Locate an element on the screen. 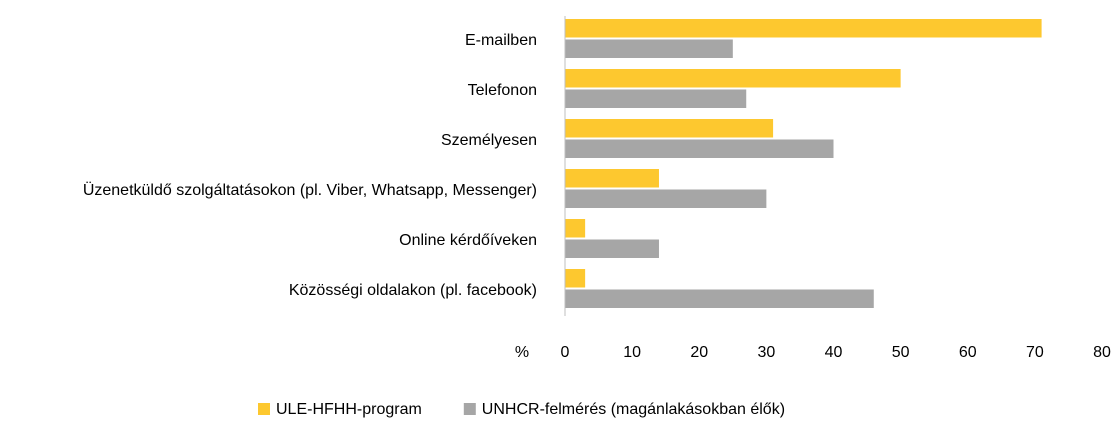 Image resolution: width=1115 pixels, height=424 pixels. y-tick-label: Személyesen is located at coordinates (489, 140).